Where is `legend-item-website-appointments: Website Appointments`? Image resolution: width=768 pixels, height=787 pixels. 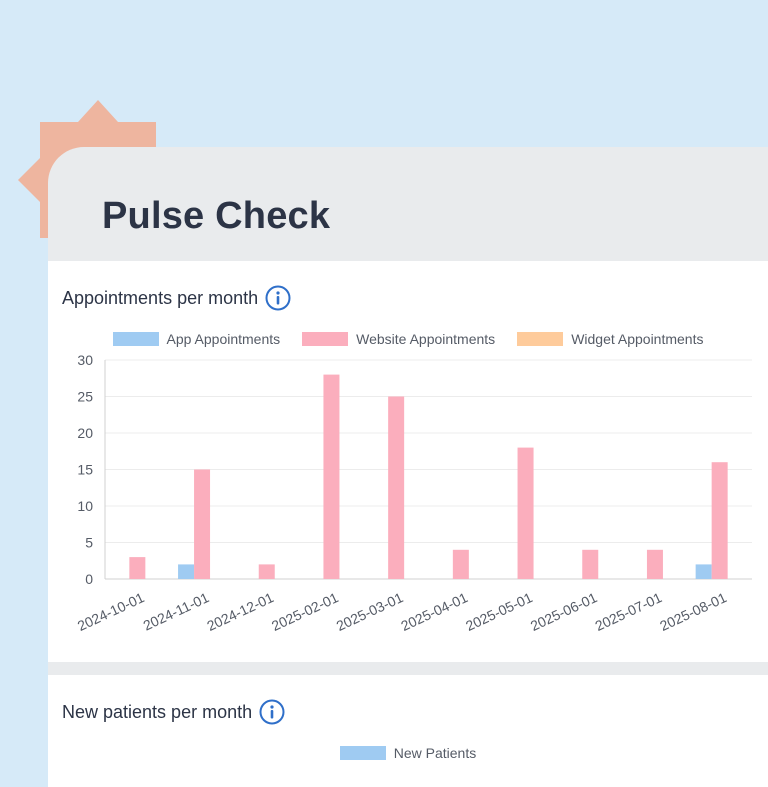 legend-item-website-appointments: Website Appointments is located at coordinates (398, 339).